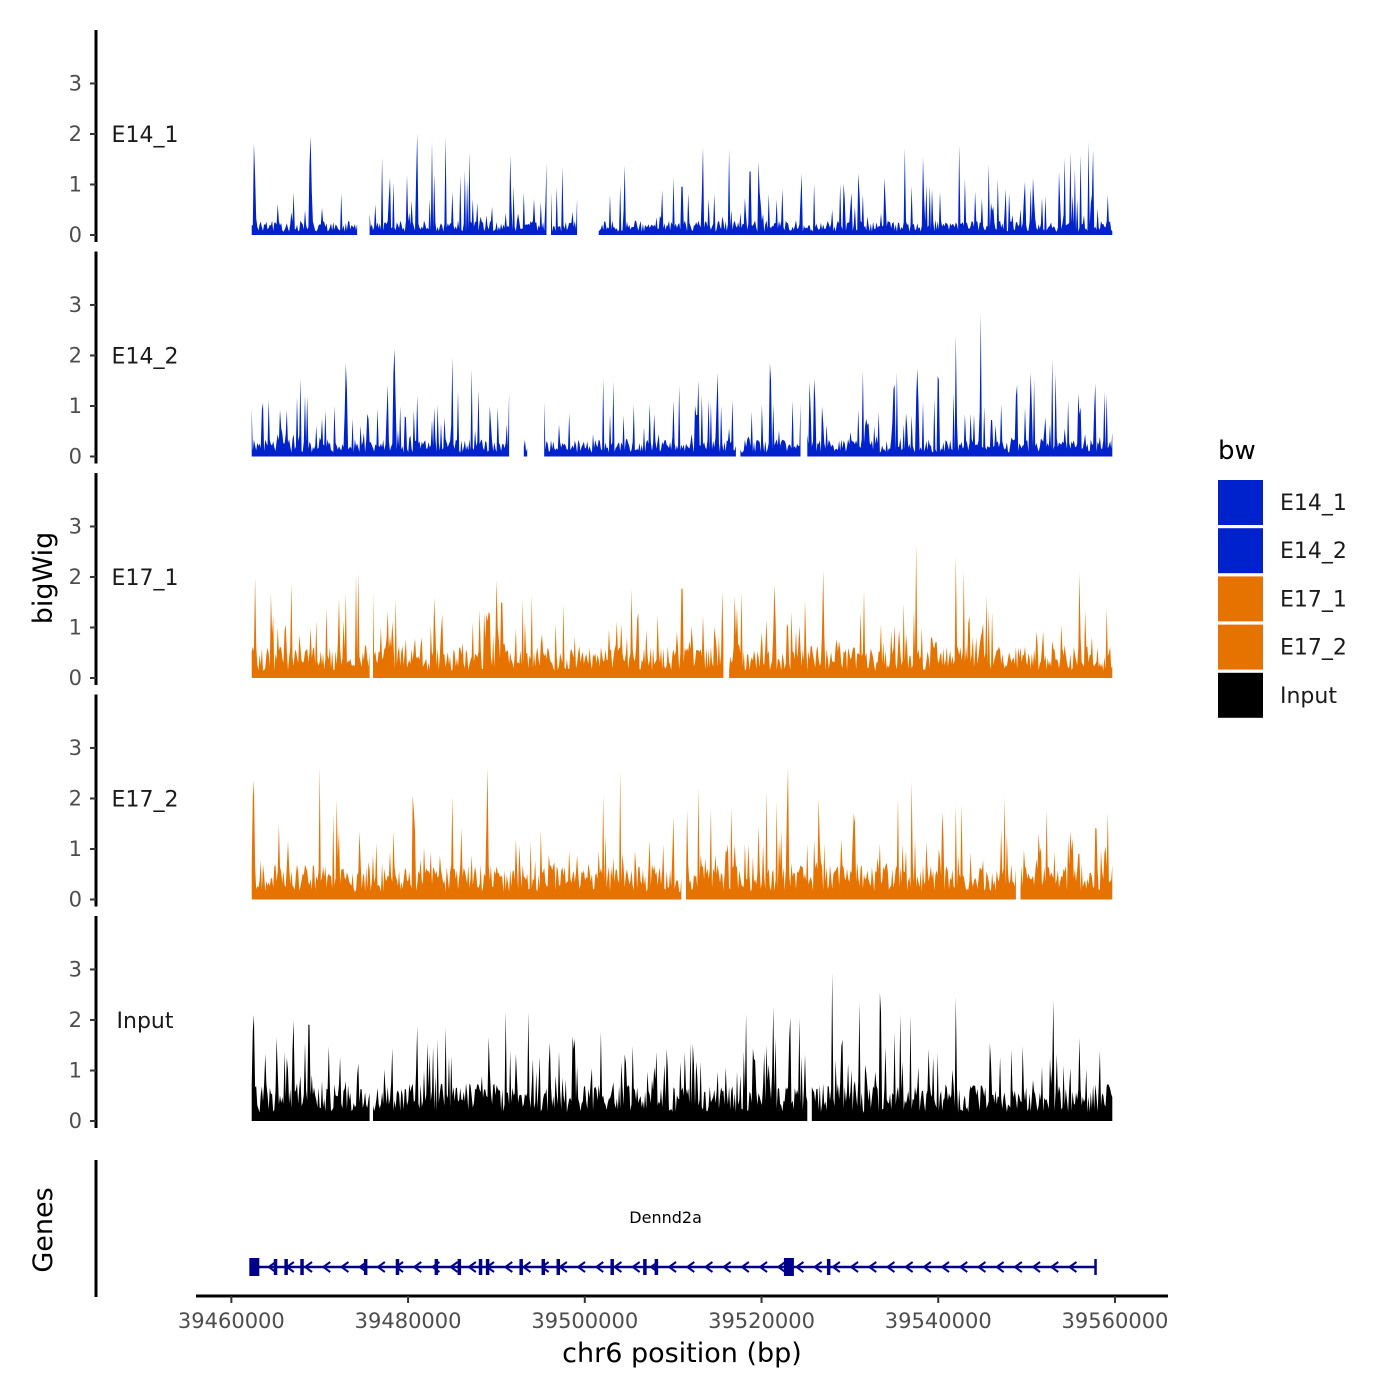 The image size is (1400, 1400). I want to click on x-tick-label: 39560000, so click(1115, 1321).